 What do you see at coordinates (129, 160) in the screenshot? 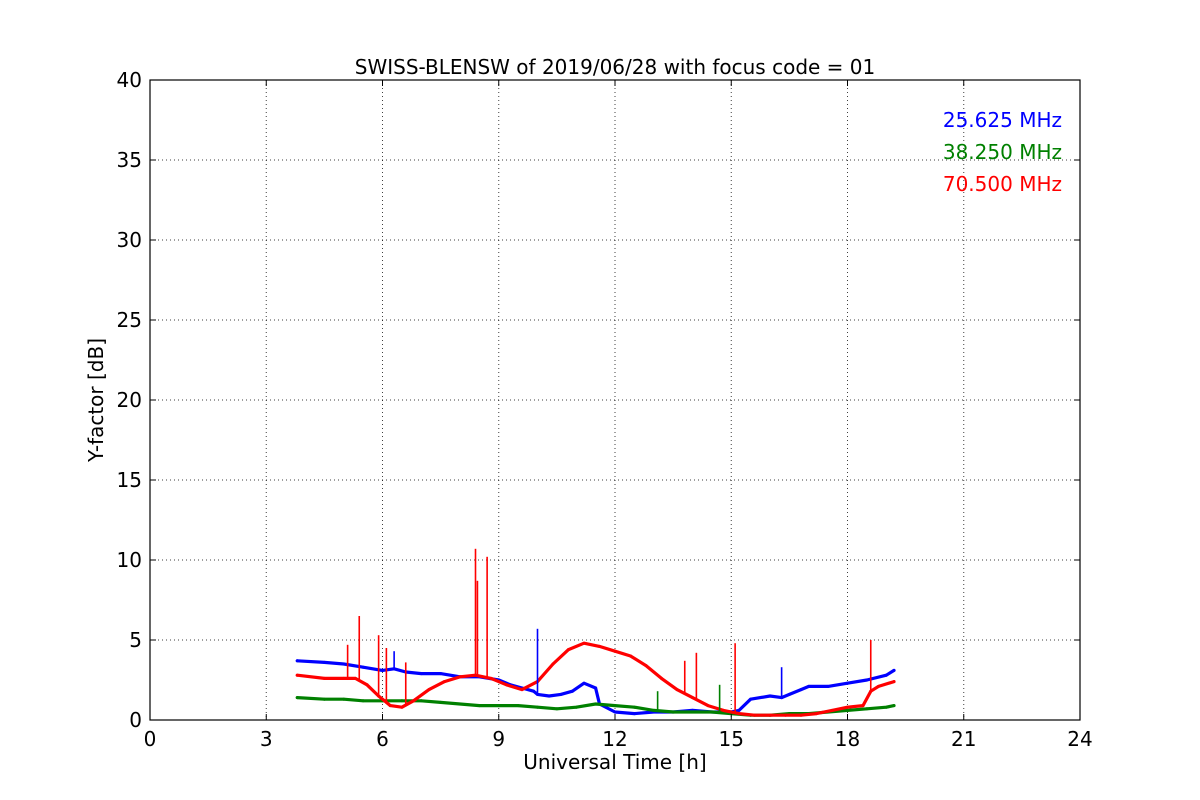
I see `y-tick-label: 35` at bounding box center [129, 160].